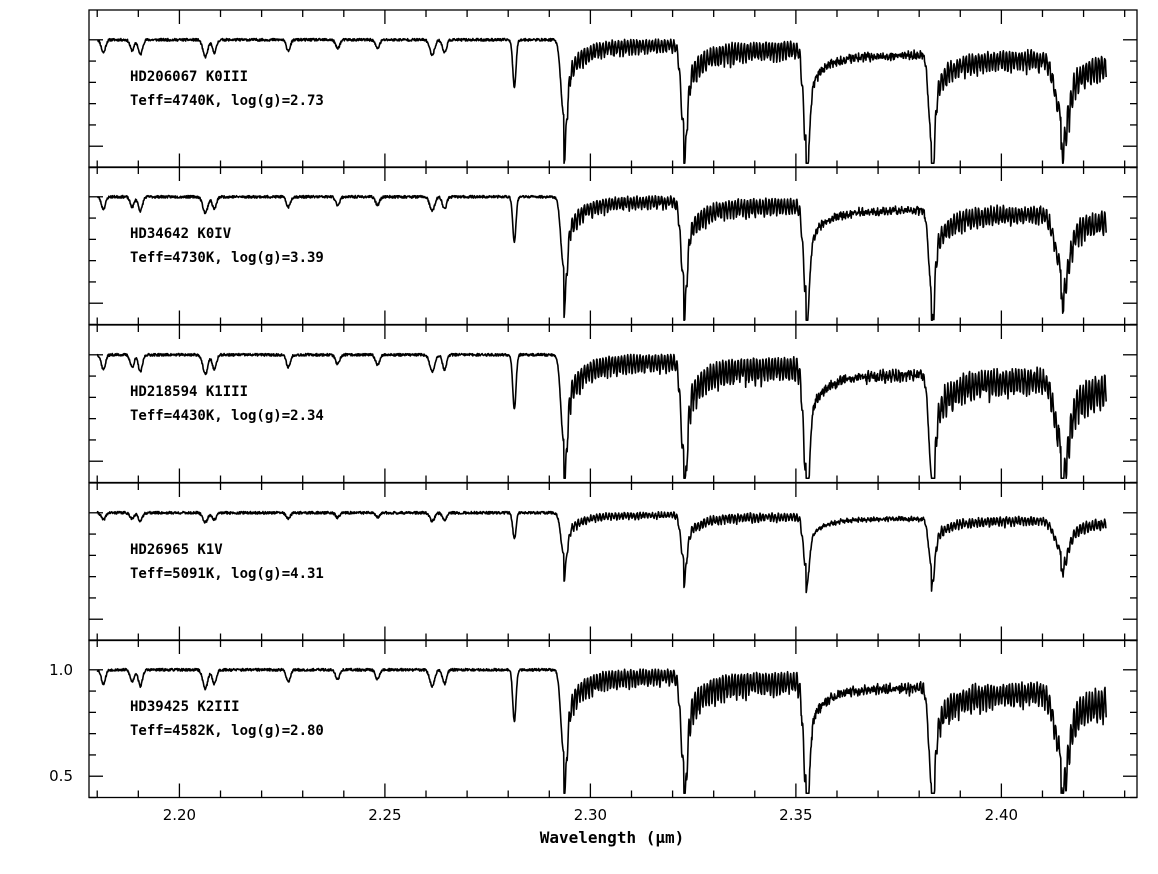 The image size is (1158, 874). What do you see at coordinates (61, 776) in the screenshot?
I see `y-tick-label: 0.5` at bounding box center [61, 776].